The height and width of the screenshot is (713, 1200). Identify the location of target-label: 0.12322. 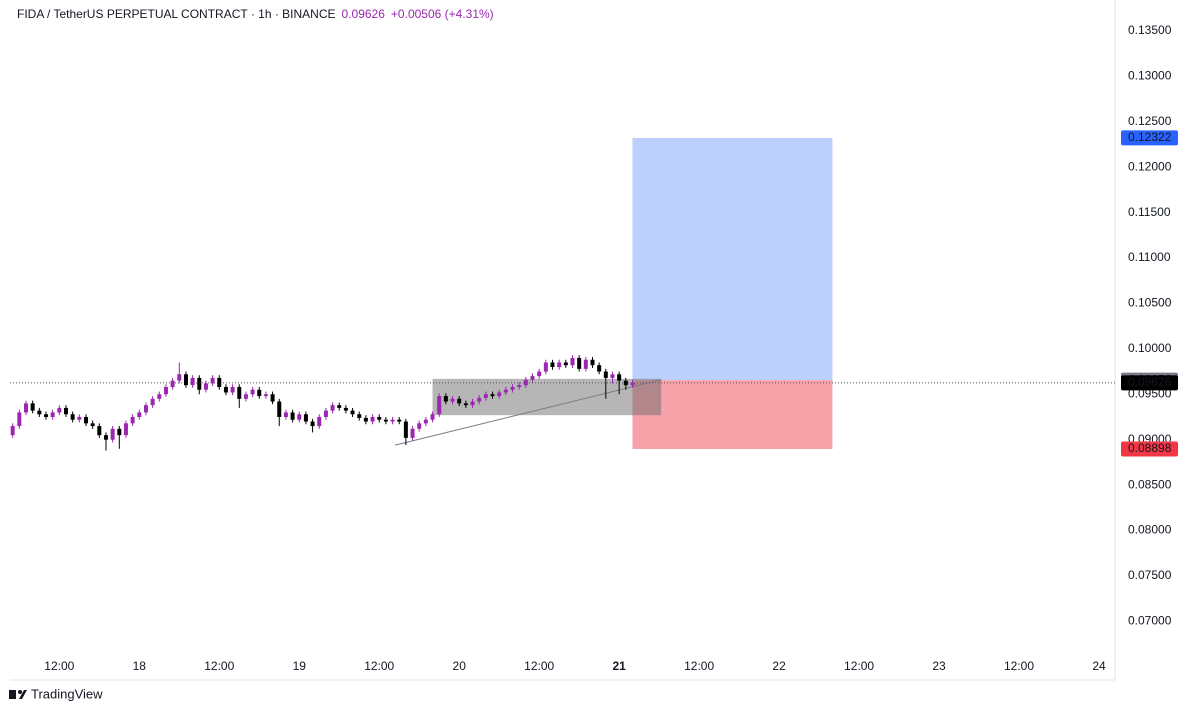
(1150, 137).